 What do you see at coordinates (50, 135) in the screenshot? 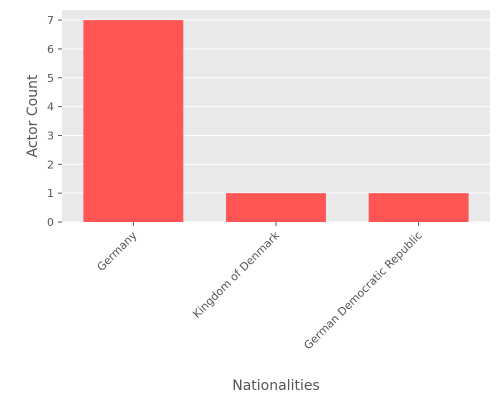
I see `y-tick-label: 3` at bounding box center [50, 135].